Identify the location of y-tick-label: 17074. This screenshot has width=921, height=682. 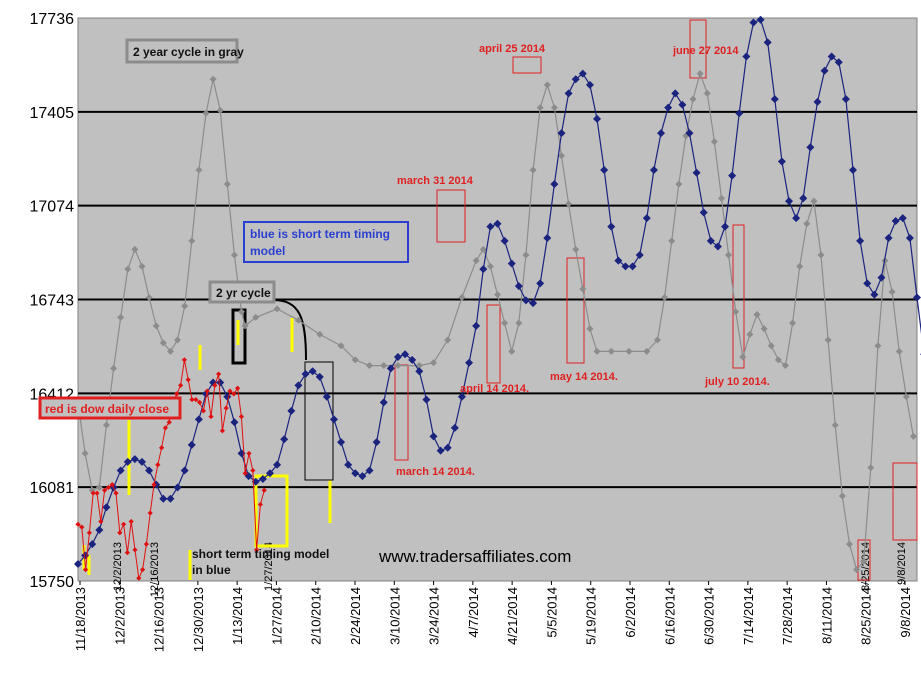
(52, 207).